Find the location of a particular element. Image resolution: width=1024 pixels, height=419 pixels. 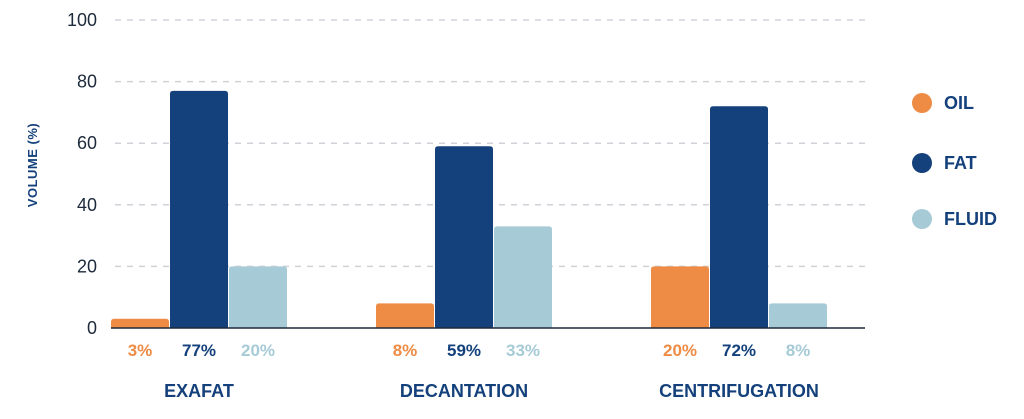

bar-fat-exafat is located at coordinates (199, 209).